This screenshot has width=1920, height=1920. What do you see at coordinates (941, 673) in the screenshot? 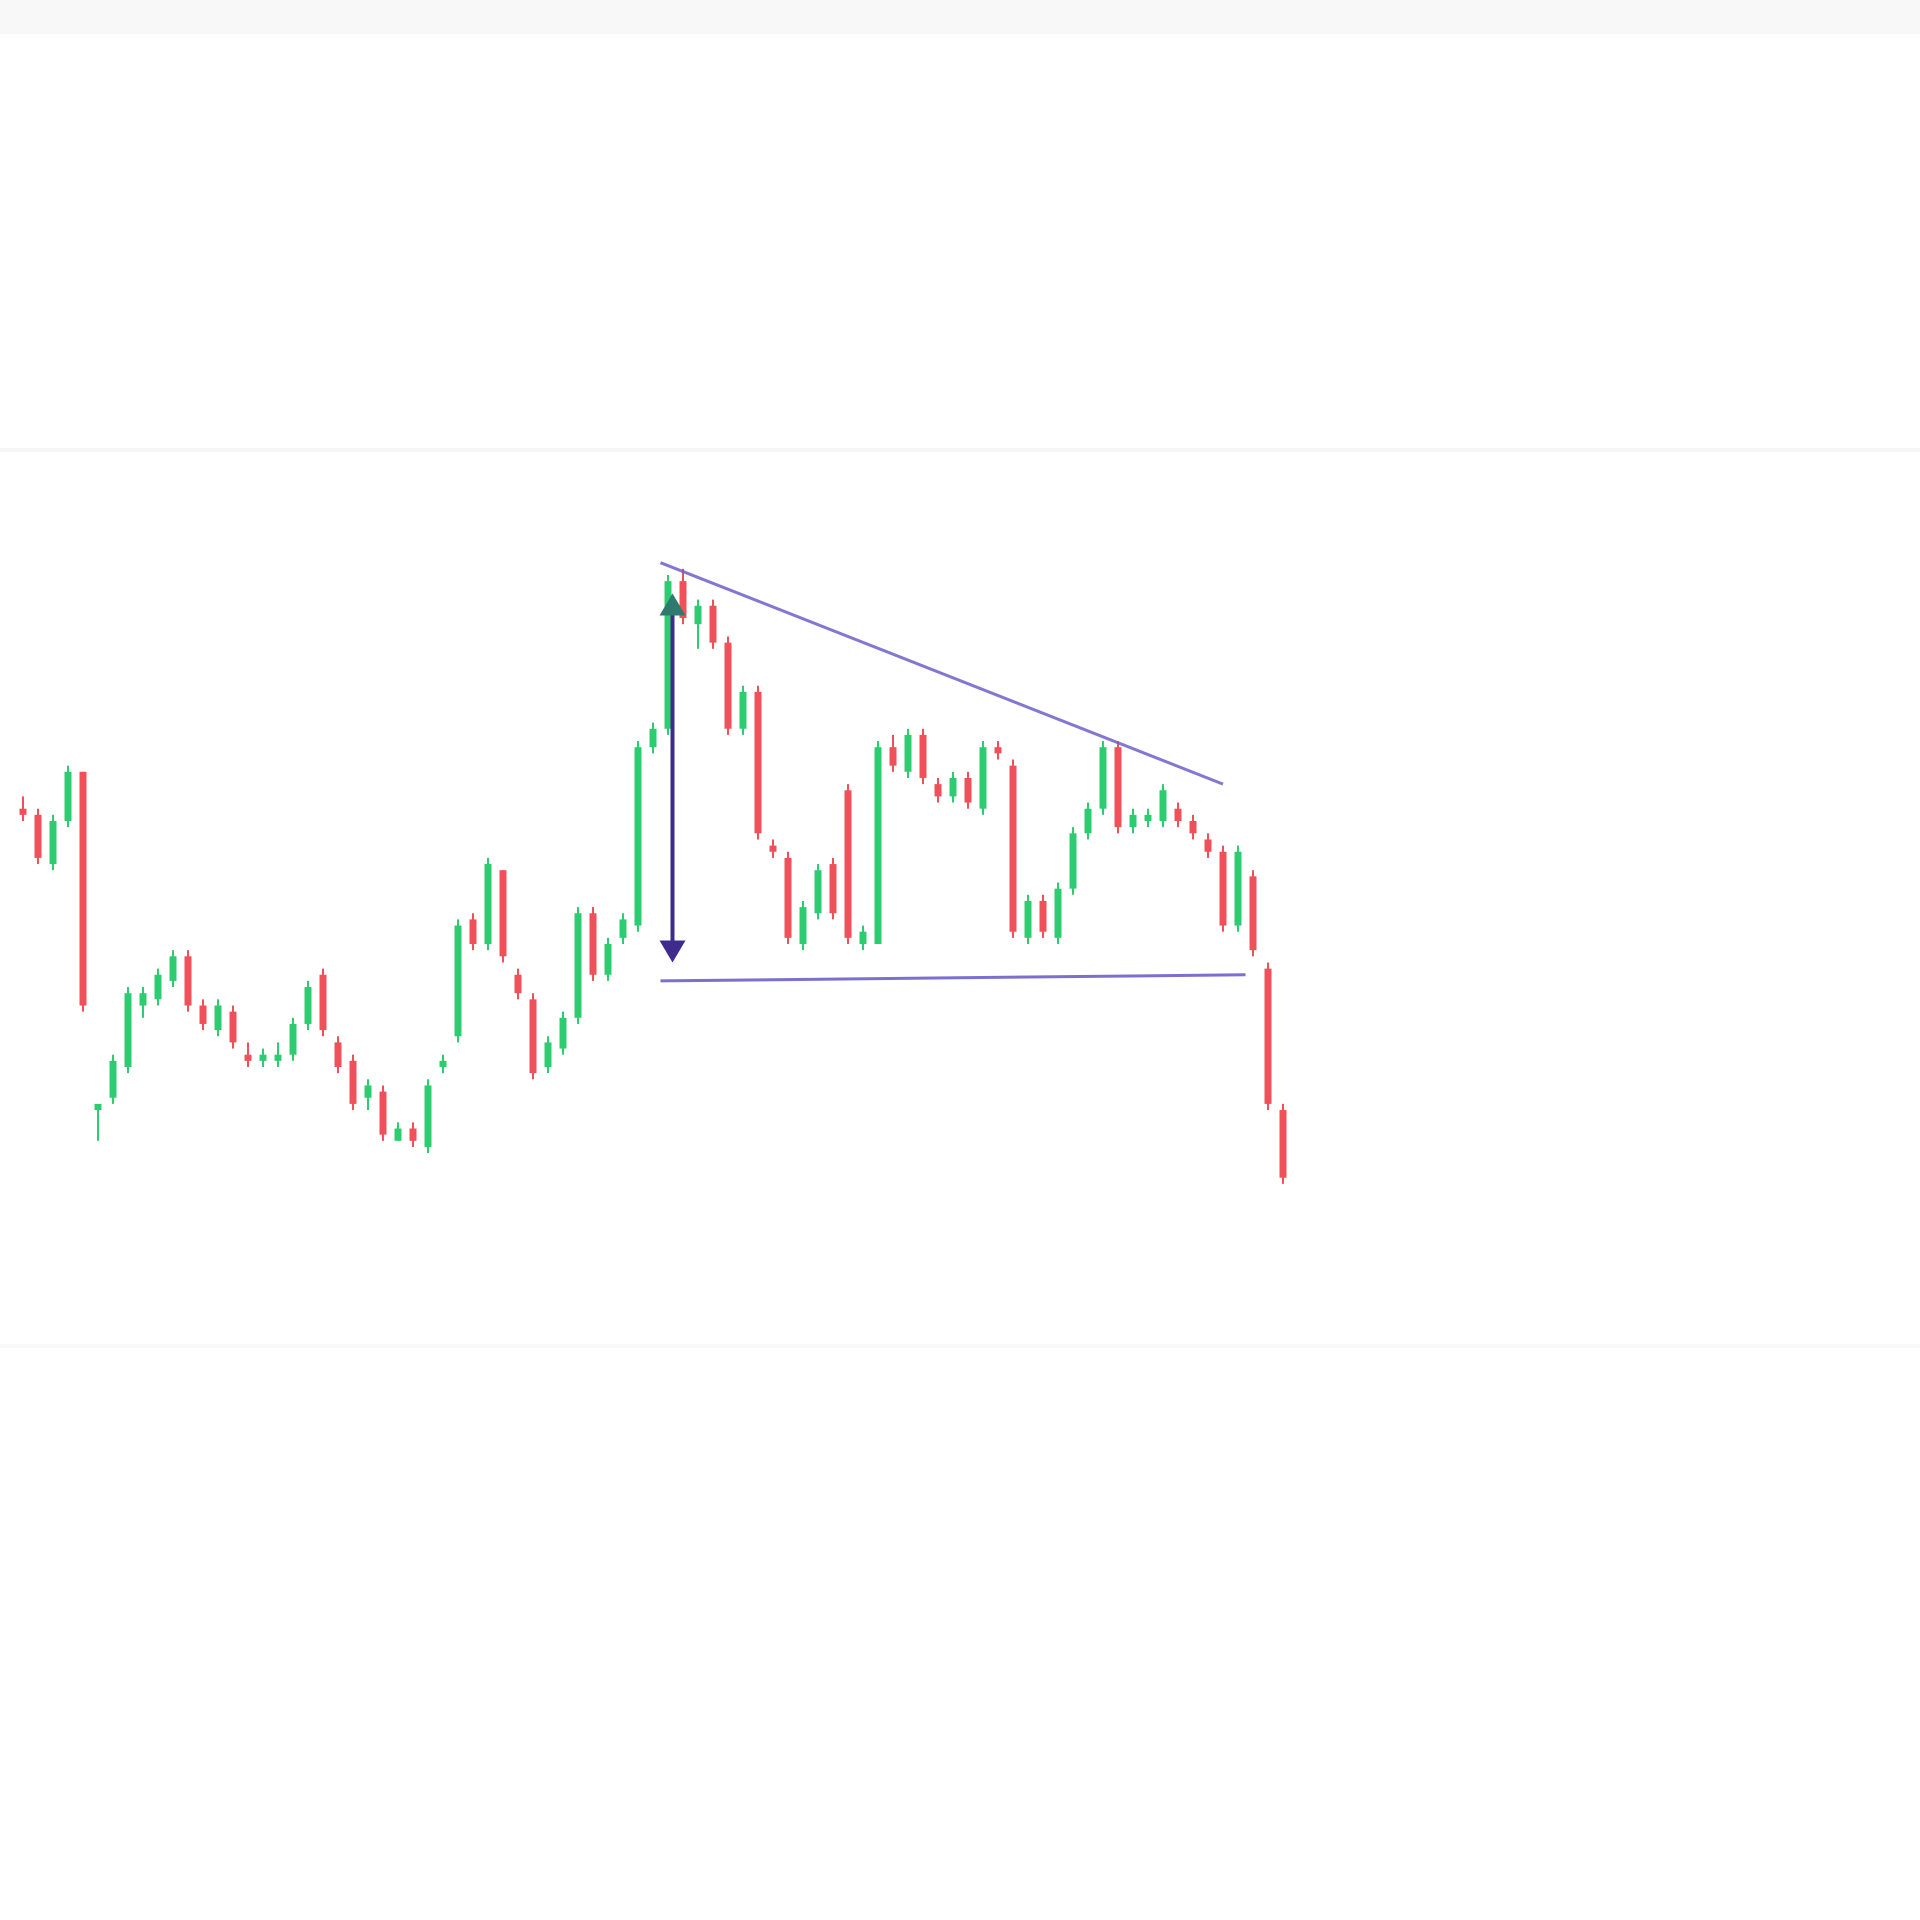
I see `resistance-trendline` at bounding box center [941, 673].